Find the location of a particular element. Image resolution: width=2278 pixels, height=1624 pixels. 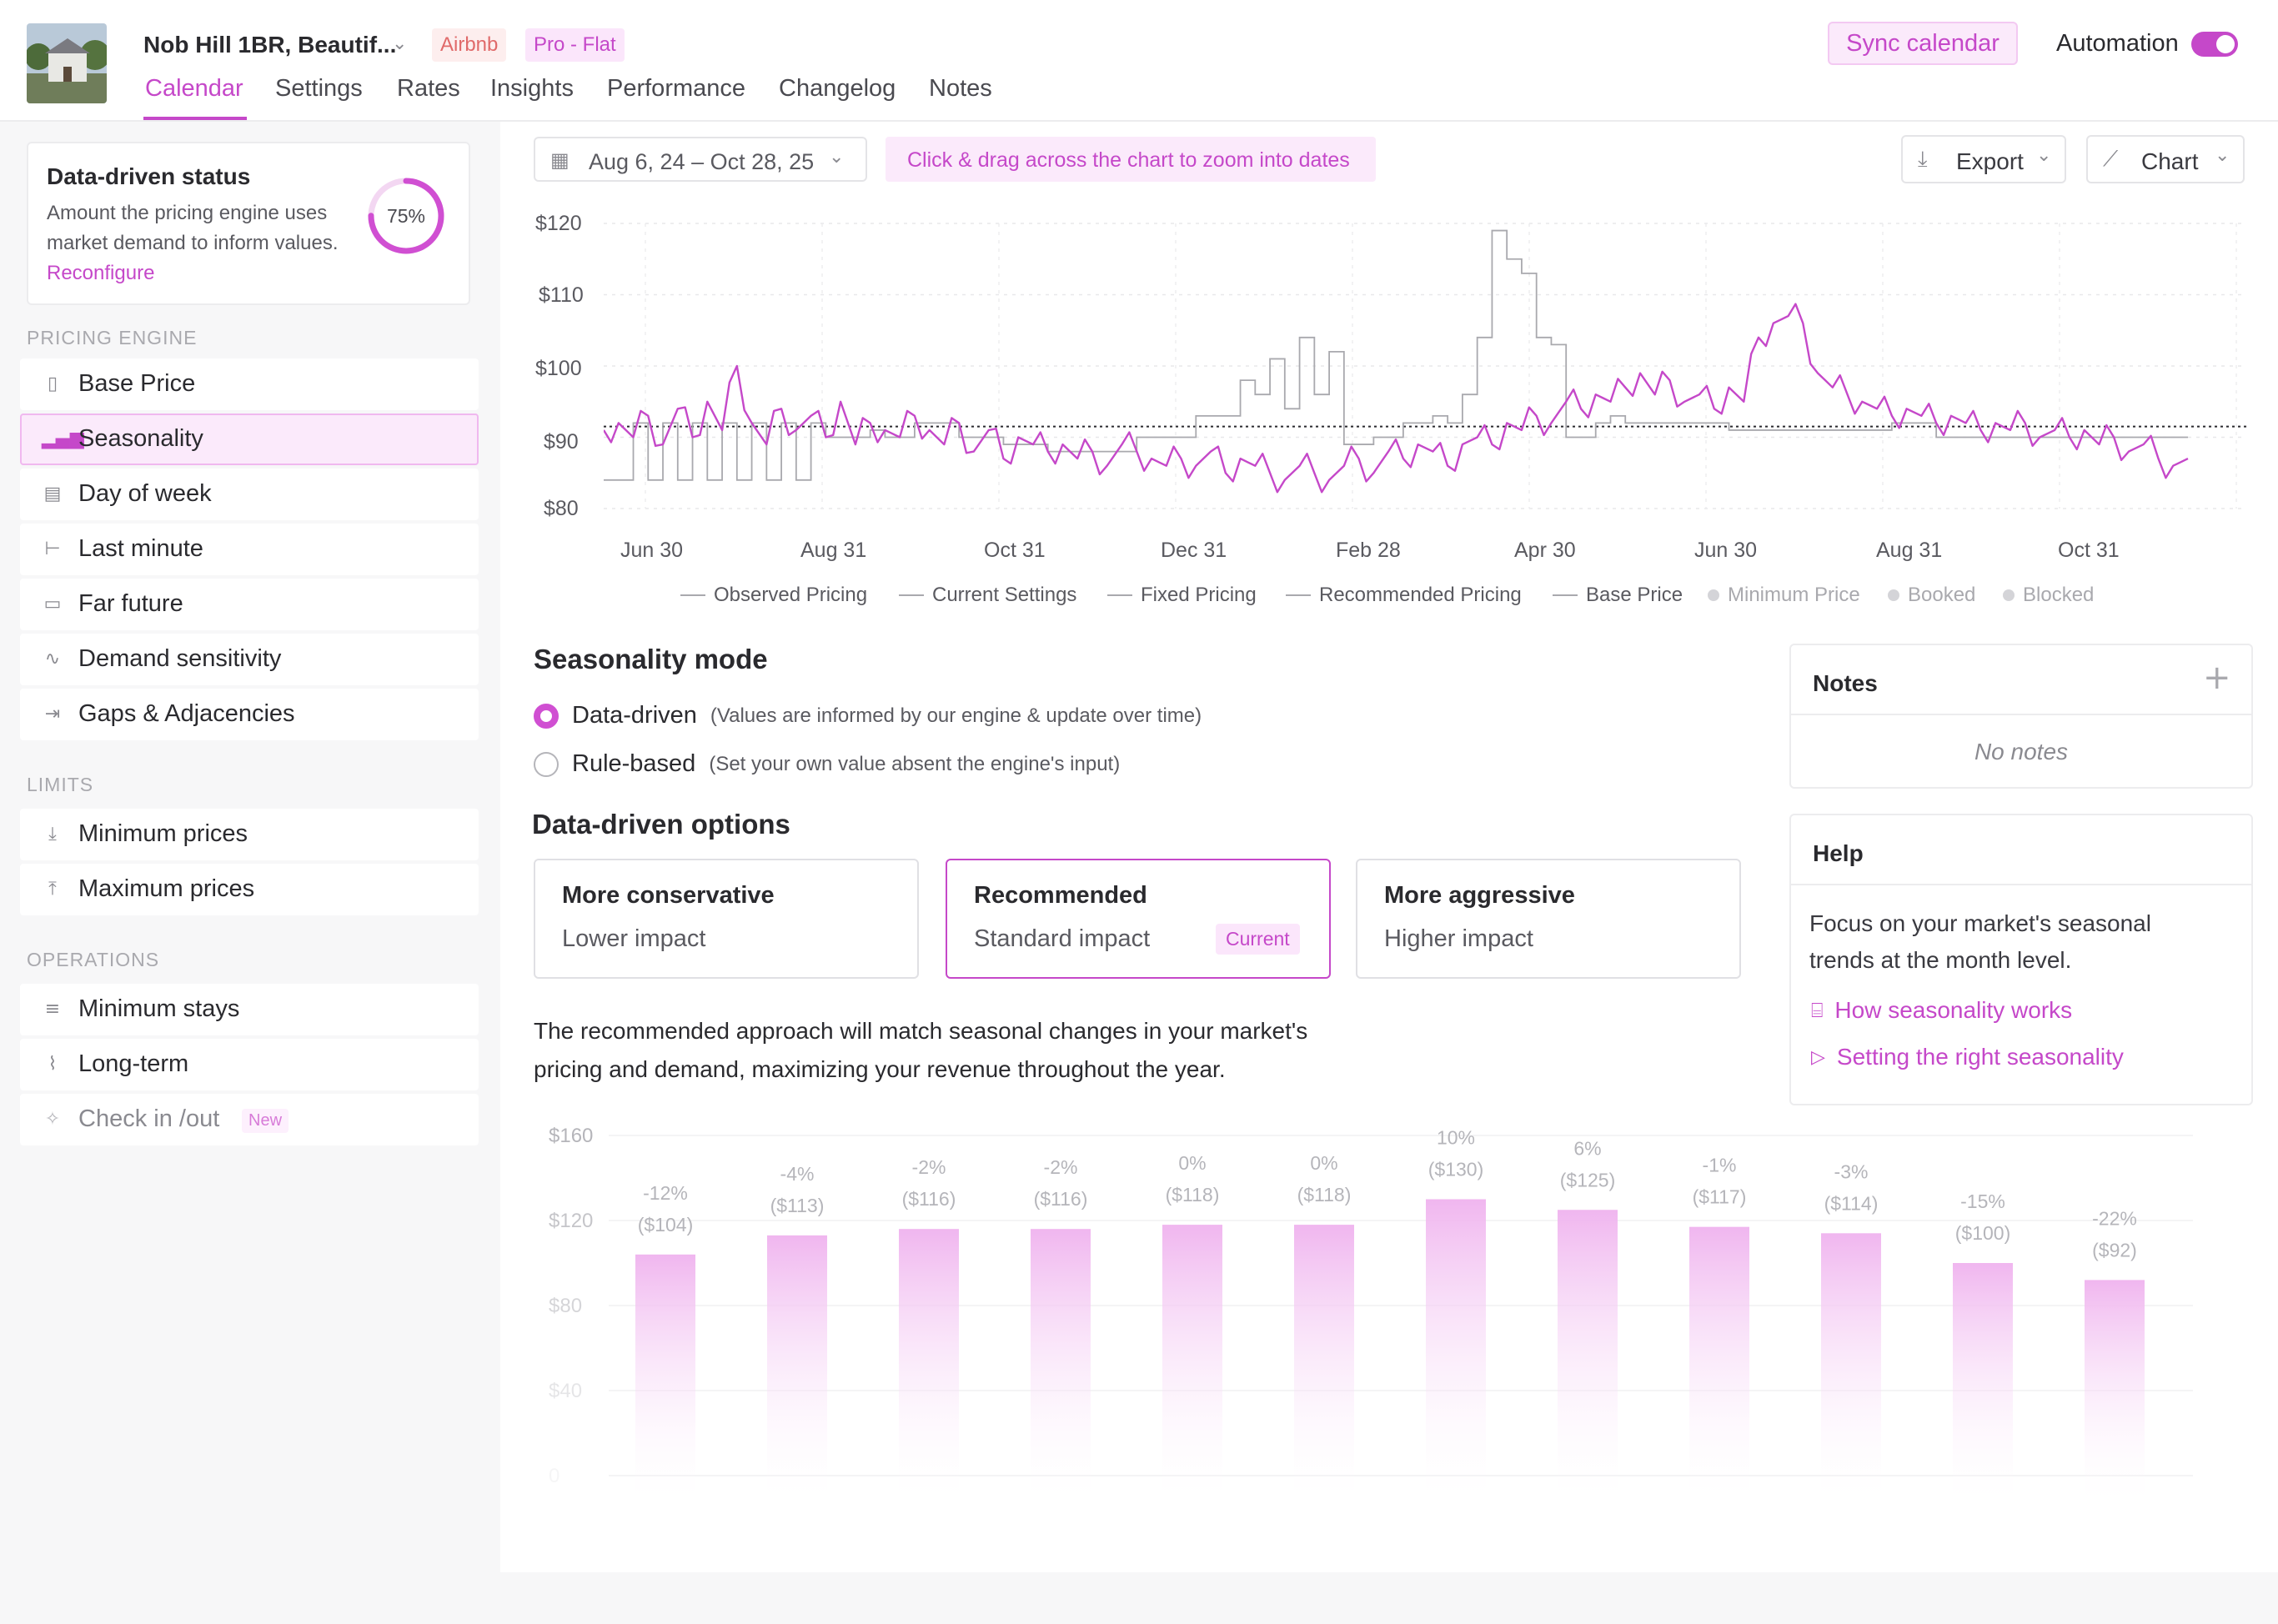

sidebar-item-last-minute: ⊢ Last minute is located at coordinates (249, 549).